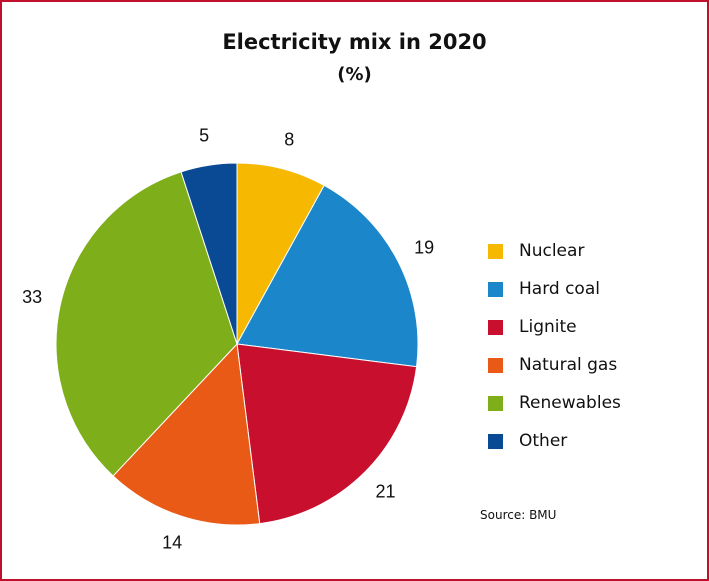 Image resolution: width=709 pixels, height=581 pixels. I want to click on legend-swatch-other, so click(495, 441).